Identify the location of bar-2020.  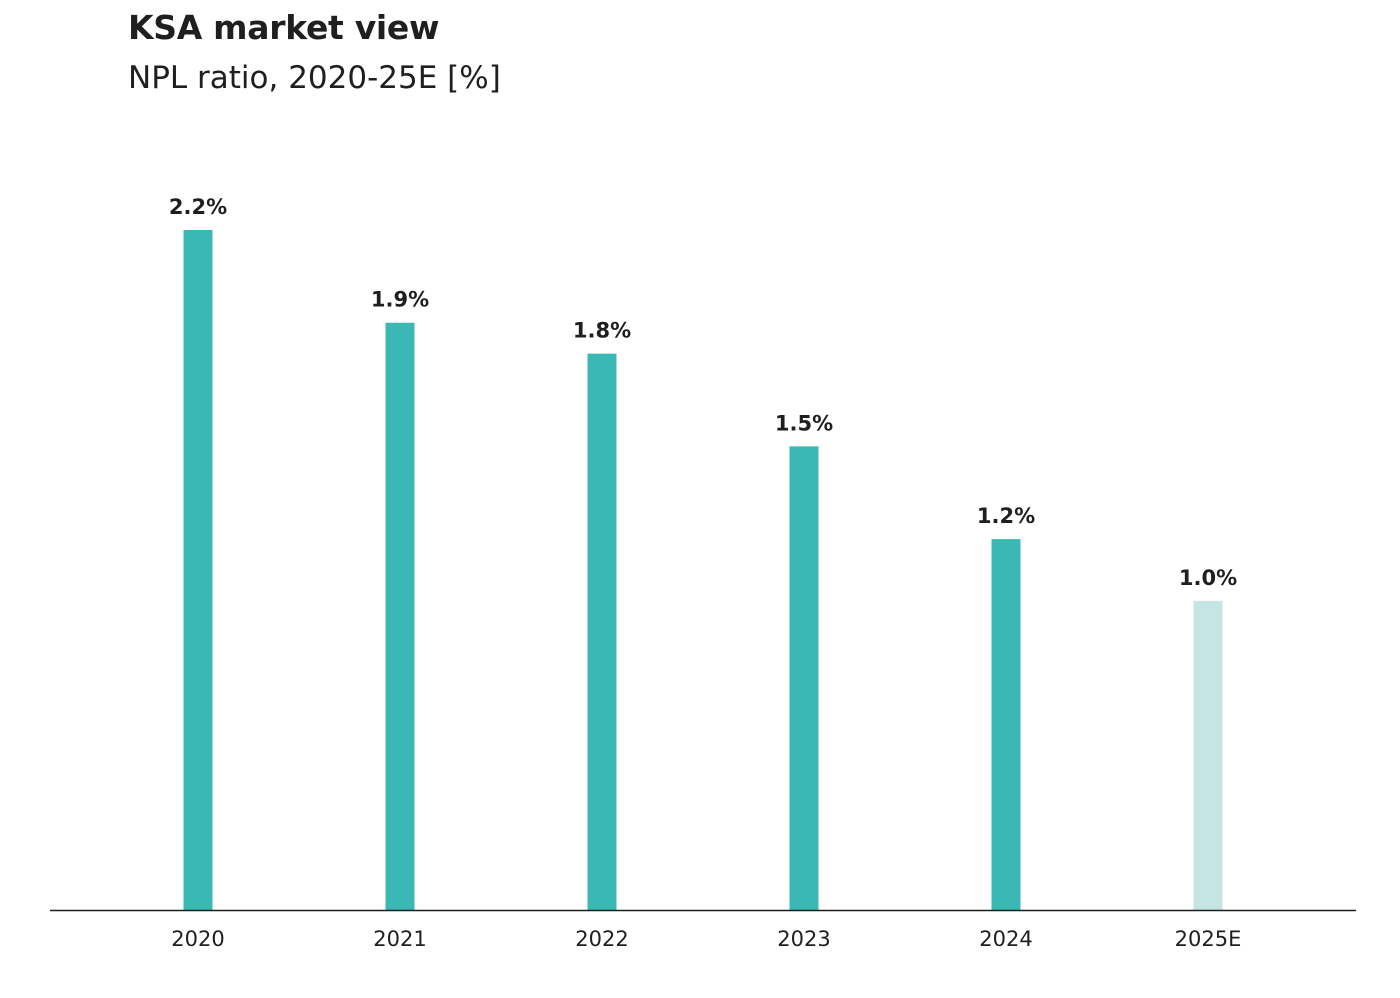
(198, 570).